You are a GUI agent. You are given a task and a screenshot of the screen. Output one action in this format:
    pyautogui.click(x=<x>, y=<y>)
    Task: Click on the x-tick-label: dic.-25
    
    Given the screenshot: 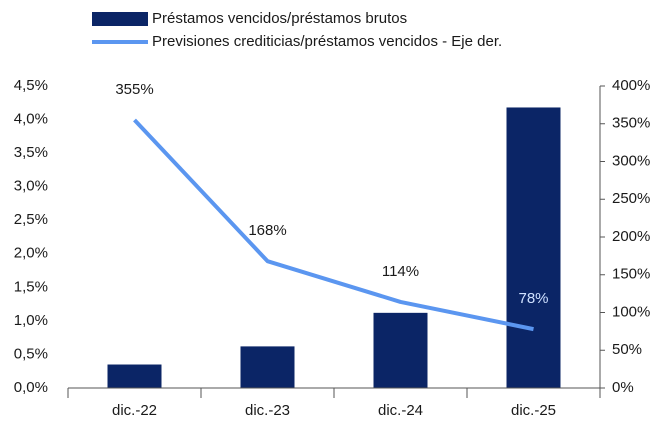 What is the action you would take?
    pyautogui.click(x=533, y=410)
    